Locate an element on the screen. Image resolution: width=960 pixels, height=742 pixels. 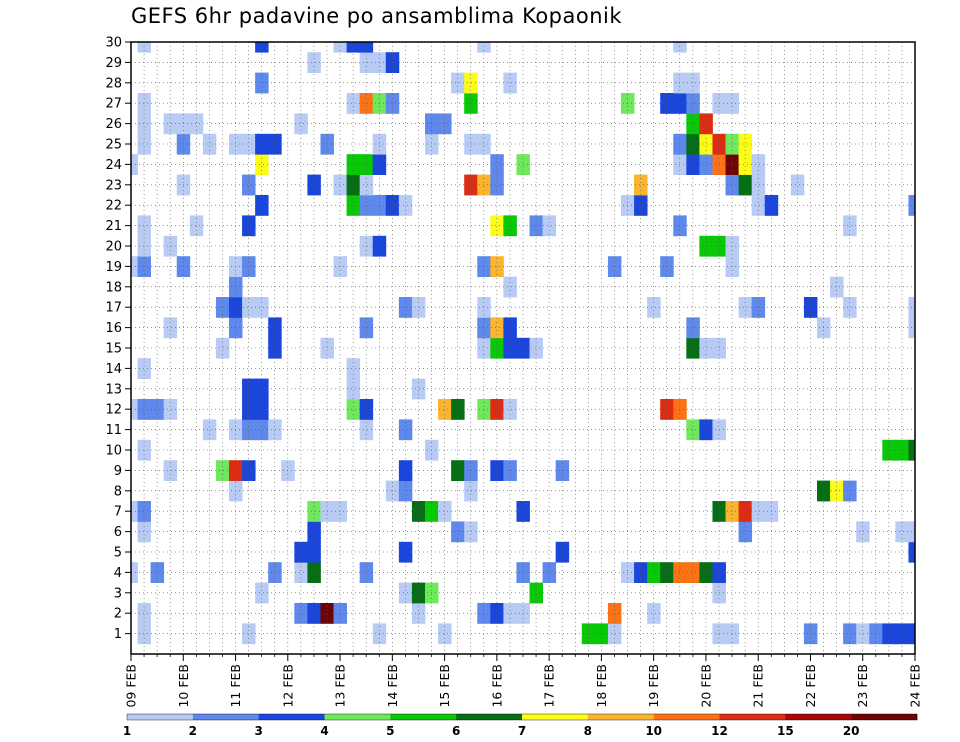
colorbar-label: 5 is located at coordinates (390, 731).